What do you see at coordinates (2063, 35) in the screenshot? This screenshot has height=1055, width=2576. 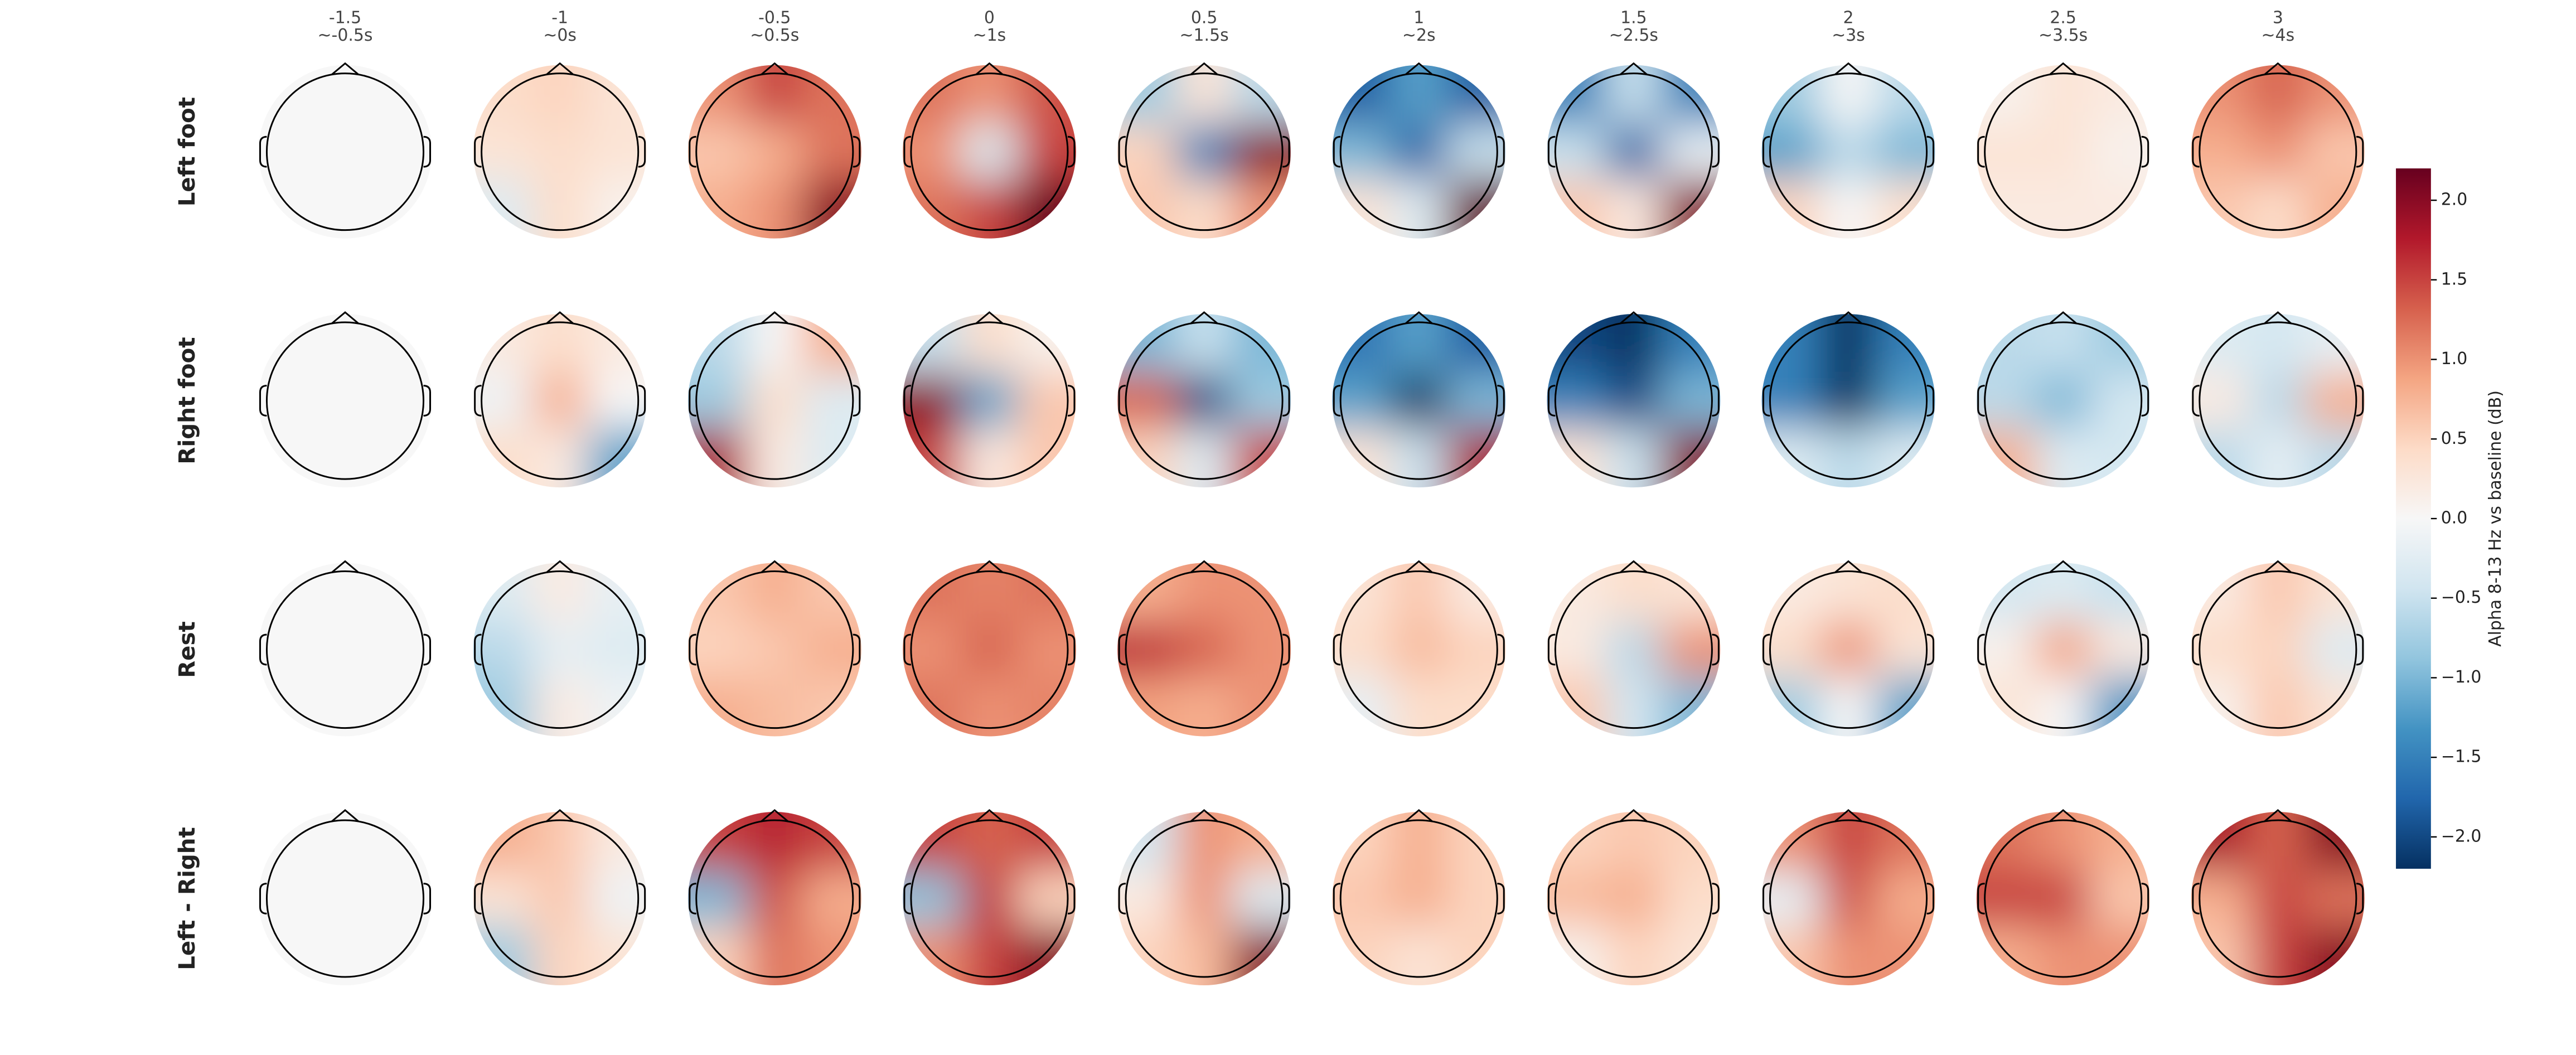 I see `column-window: ~3.5s` at bounding box center [2063, 35].